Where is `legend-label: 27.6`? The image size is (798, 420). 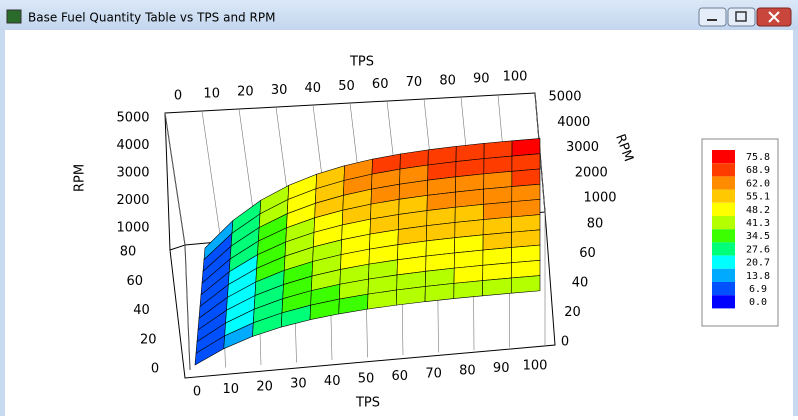
legend-label: 27.6 is located at coordinates (758, 249).